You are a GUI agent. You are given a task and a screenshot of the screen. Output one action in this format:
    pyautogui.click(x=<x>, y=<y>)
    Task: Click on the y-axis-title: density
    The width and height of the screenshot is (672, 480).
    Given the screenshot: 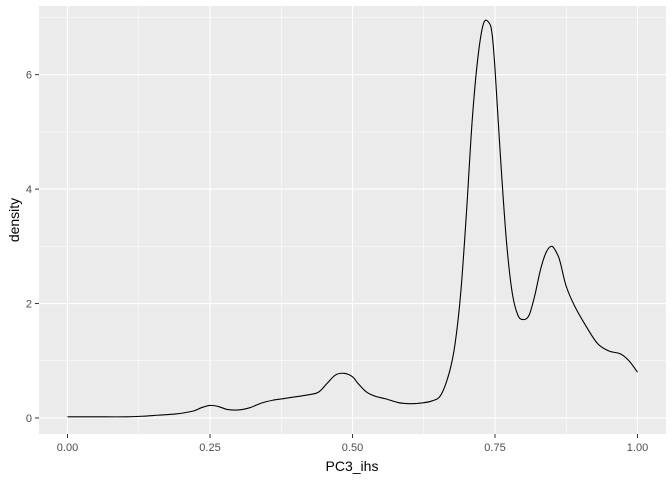 What is the action you would take?
    pyautogui.click(x=14, y=220)
    